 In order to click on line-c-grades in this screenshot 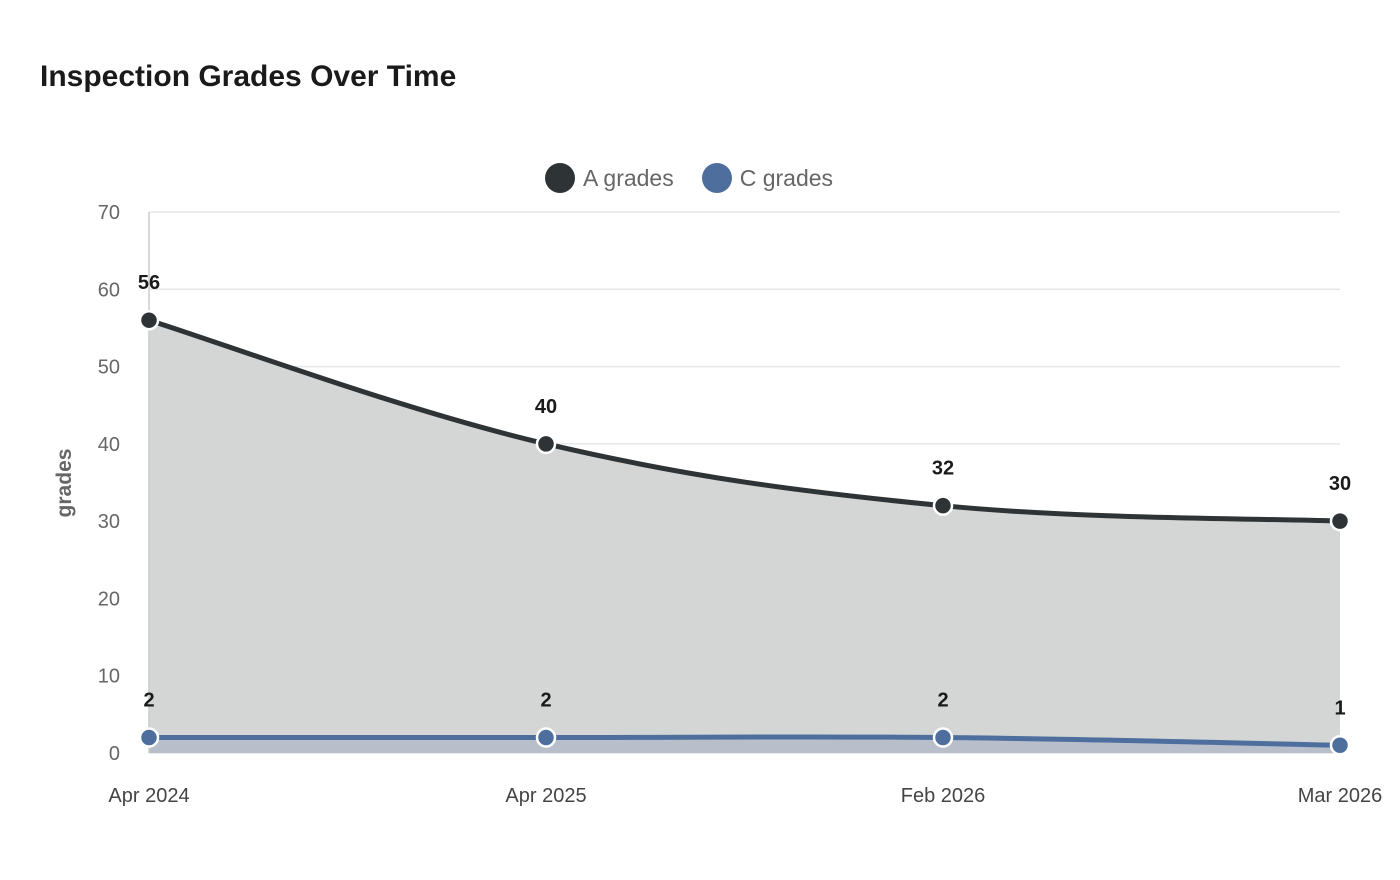, I will do `click(744, 741)`.